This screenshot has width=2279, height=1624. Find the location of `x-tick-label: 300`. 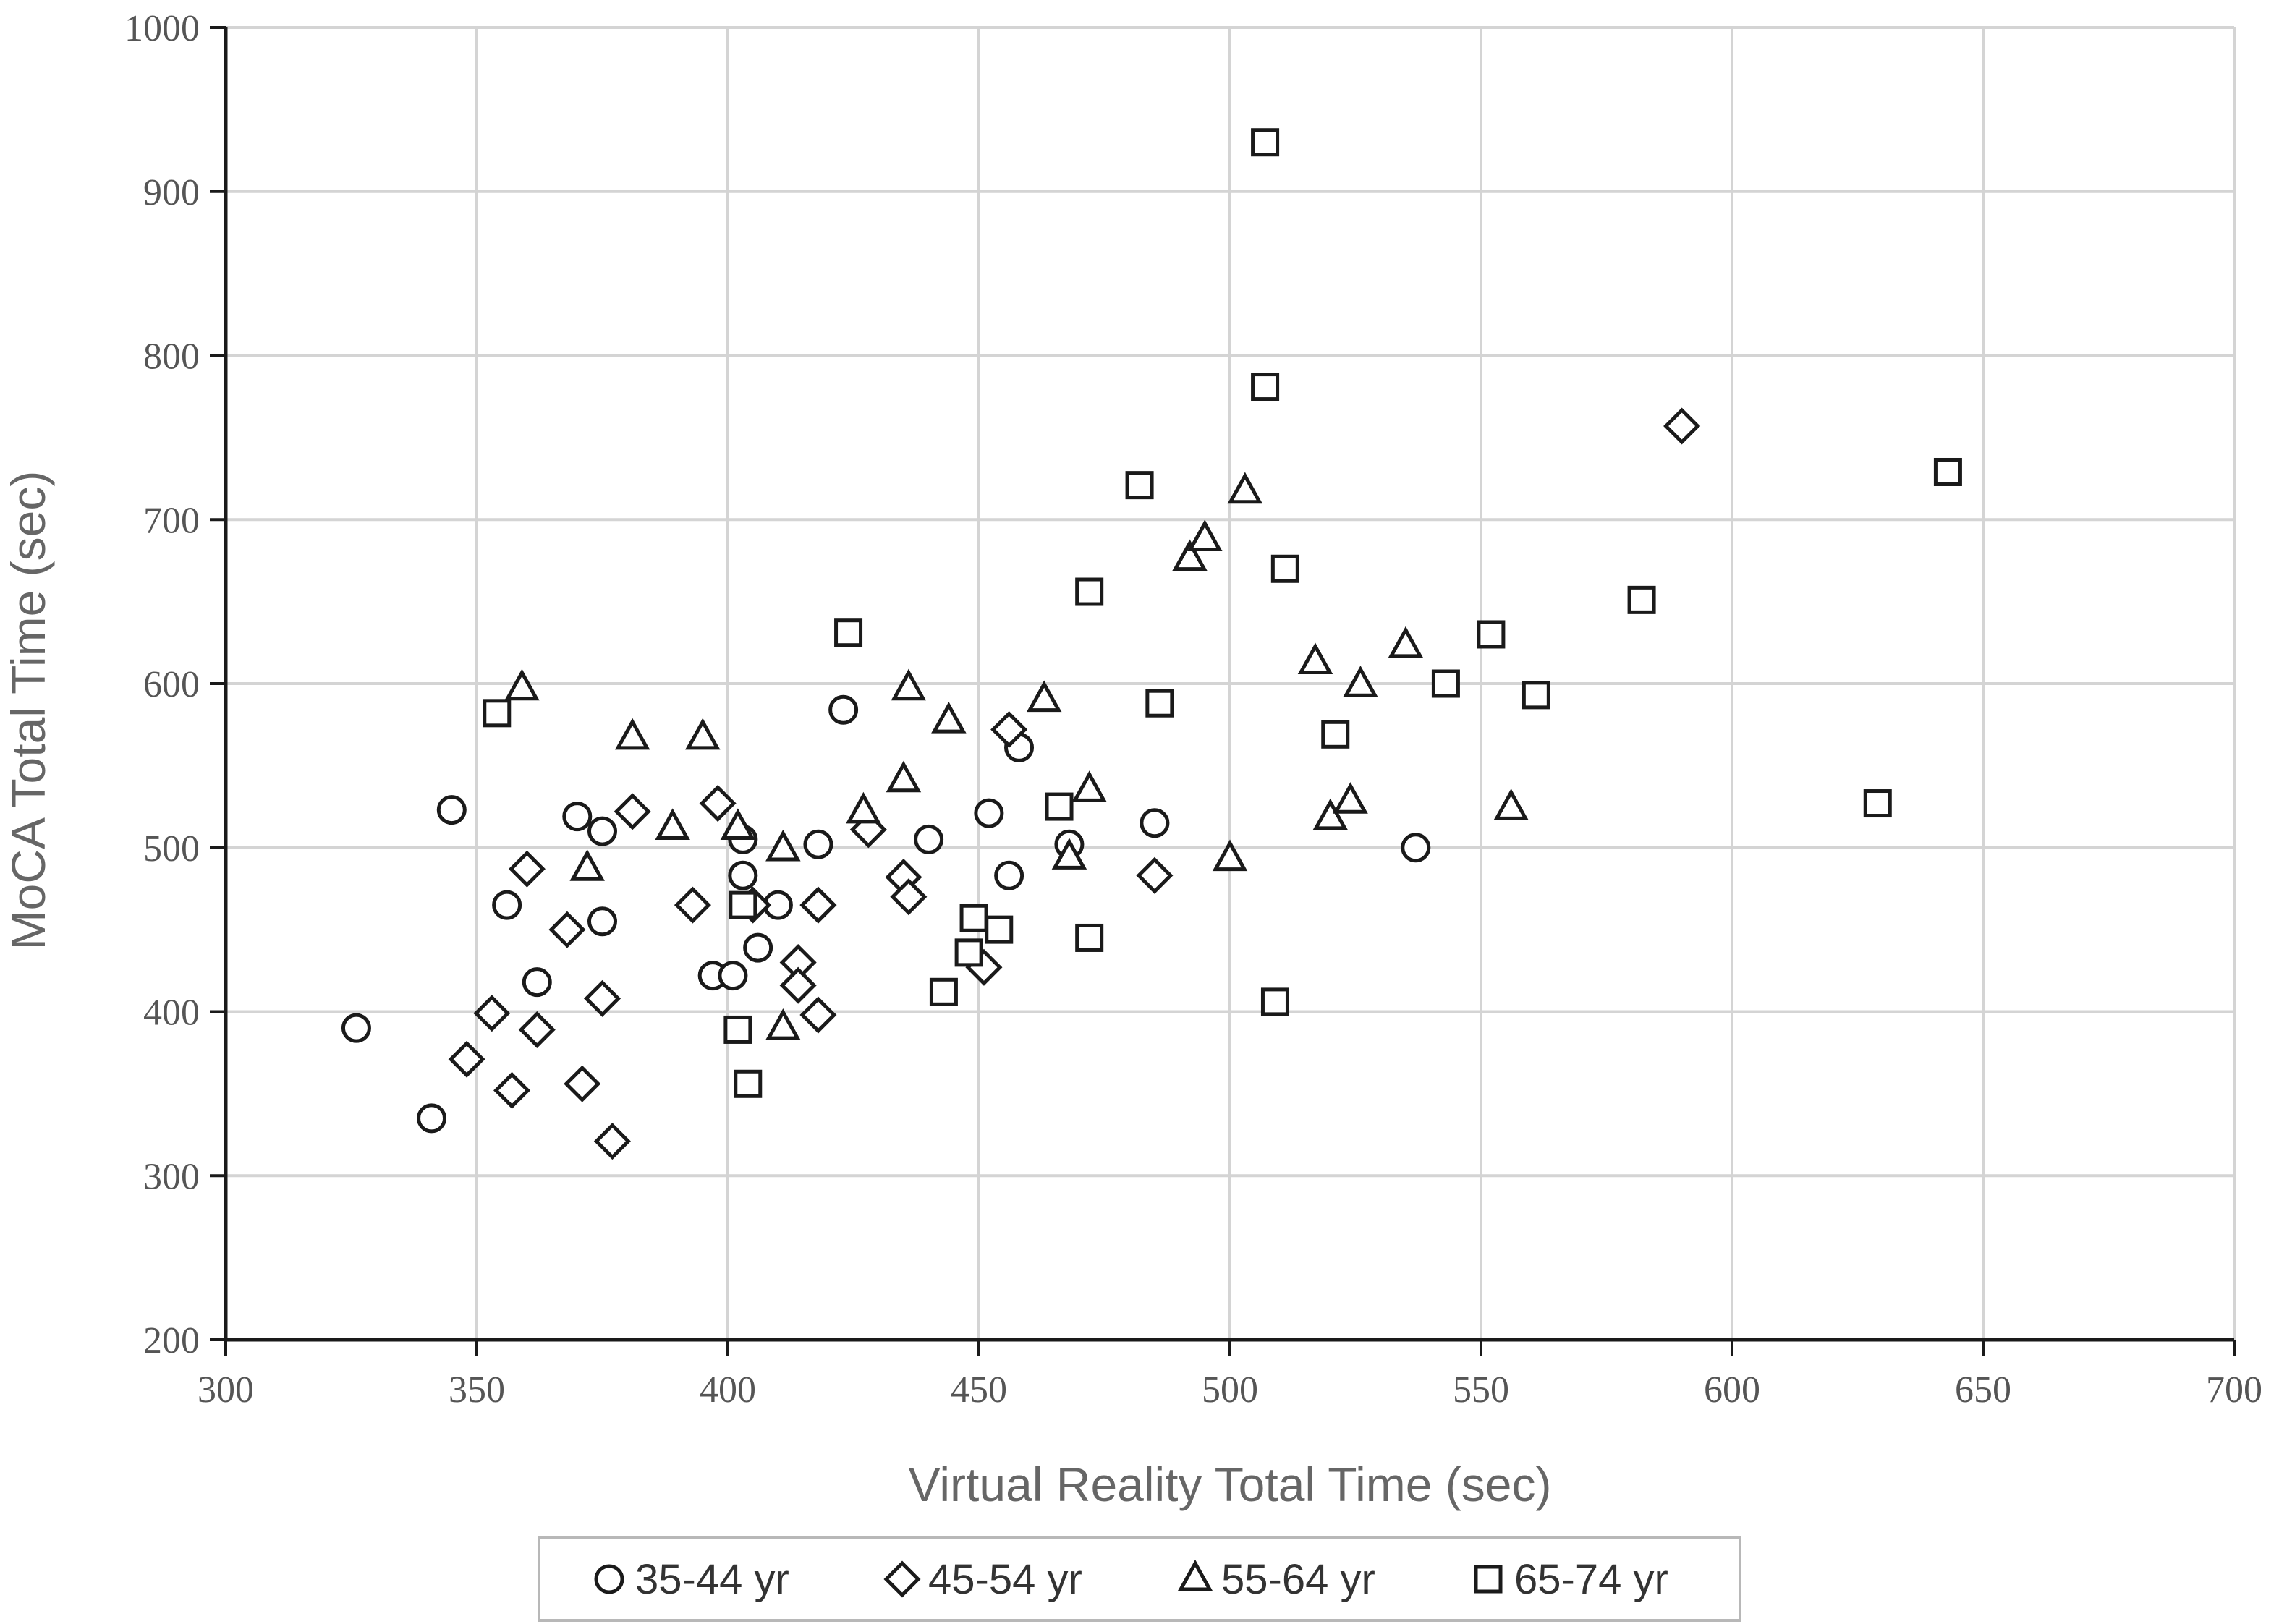

x-tick-label: 300 is located at coordinates (226, 1390).